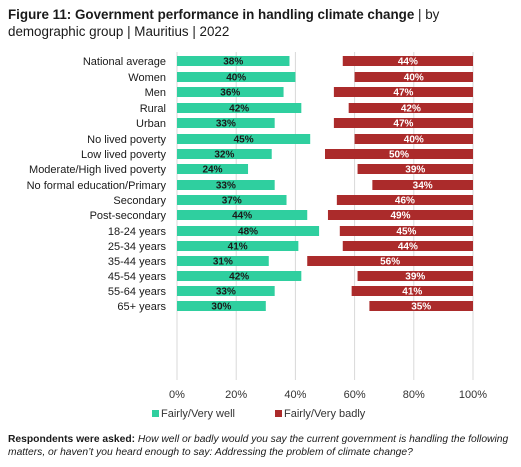  Describe the element at coordinates (155, 93) in the screenshot. I see `category-label: Men` at that location.